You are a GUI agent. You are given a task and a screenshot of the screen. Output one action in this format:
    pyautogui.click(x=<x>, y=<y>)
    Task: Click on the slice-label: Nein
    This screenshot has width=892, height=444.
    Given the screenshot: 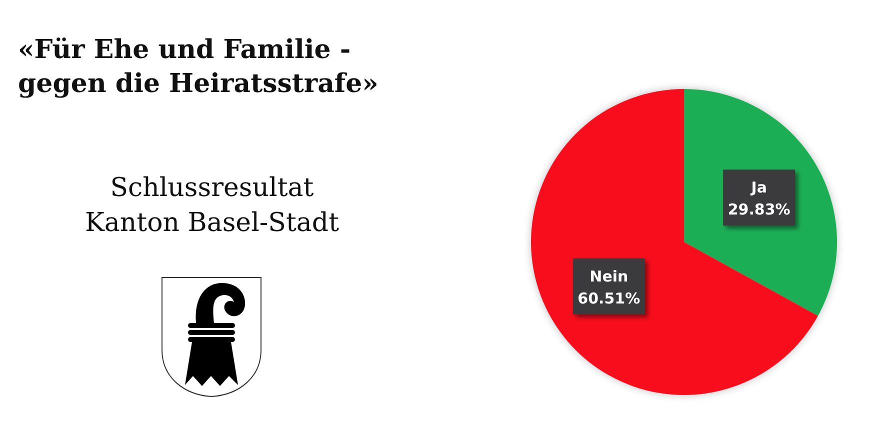 What is the action you would take?
    pyautogui.click(x=609, y=276)
    